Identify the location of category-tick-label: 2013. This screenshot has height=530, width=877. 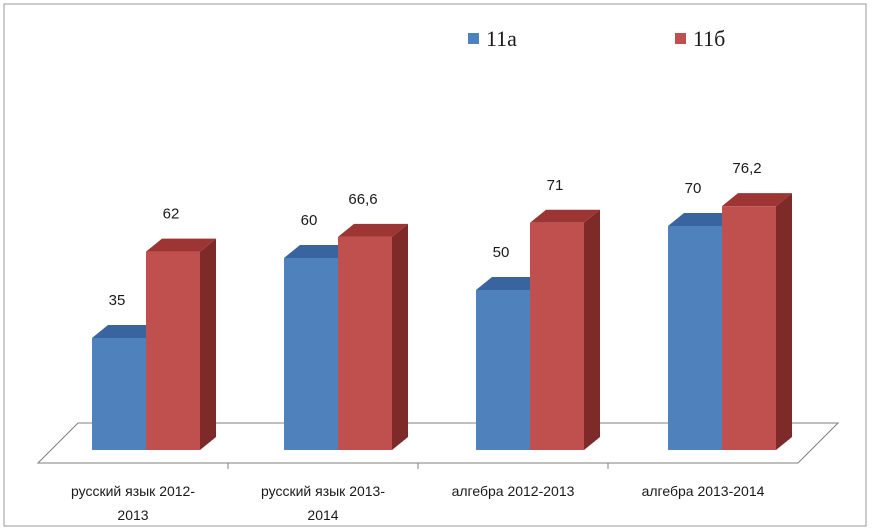
(132, 515).